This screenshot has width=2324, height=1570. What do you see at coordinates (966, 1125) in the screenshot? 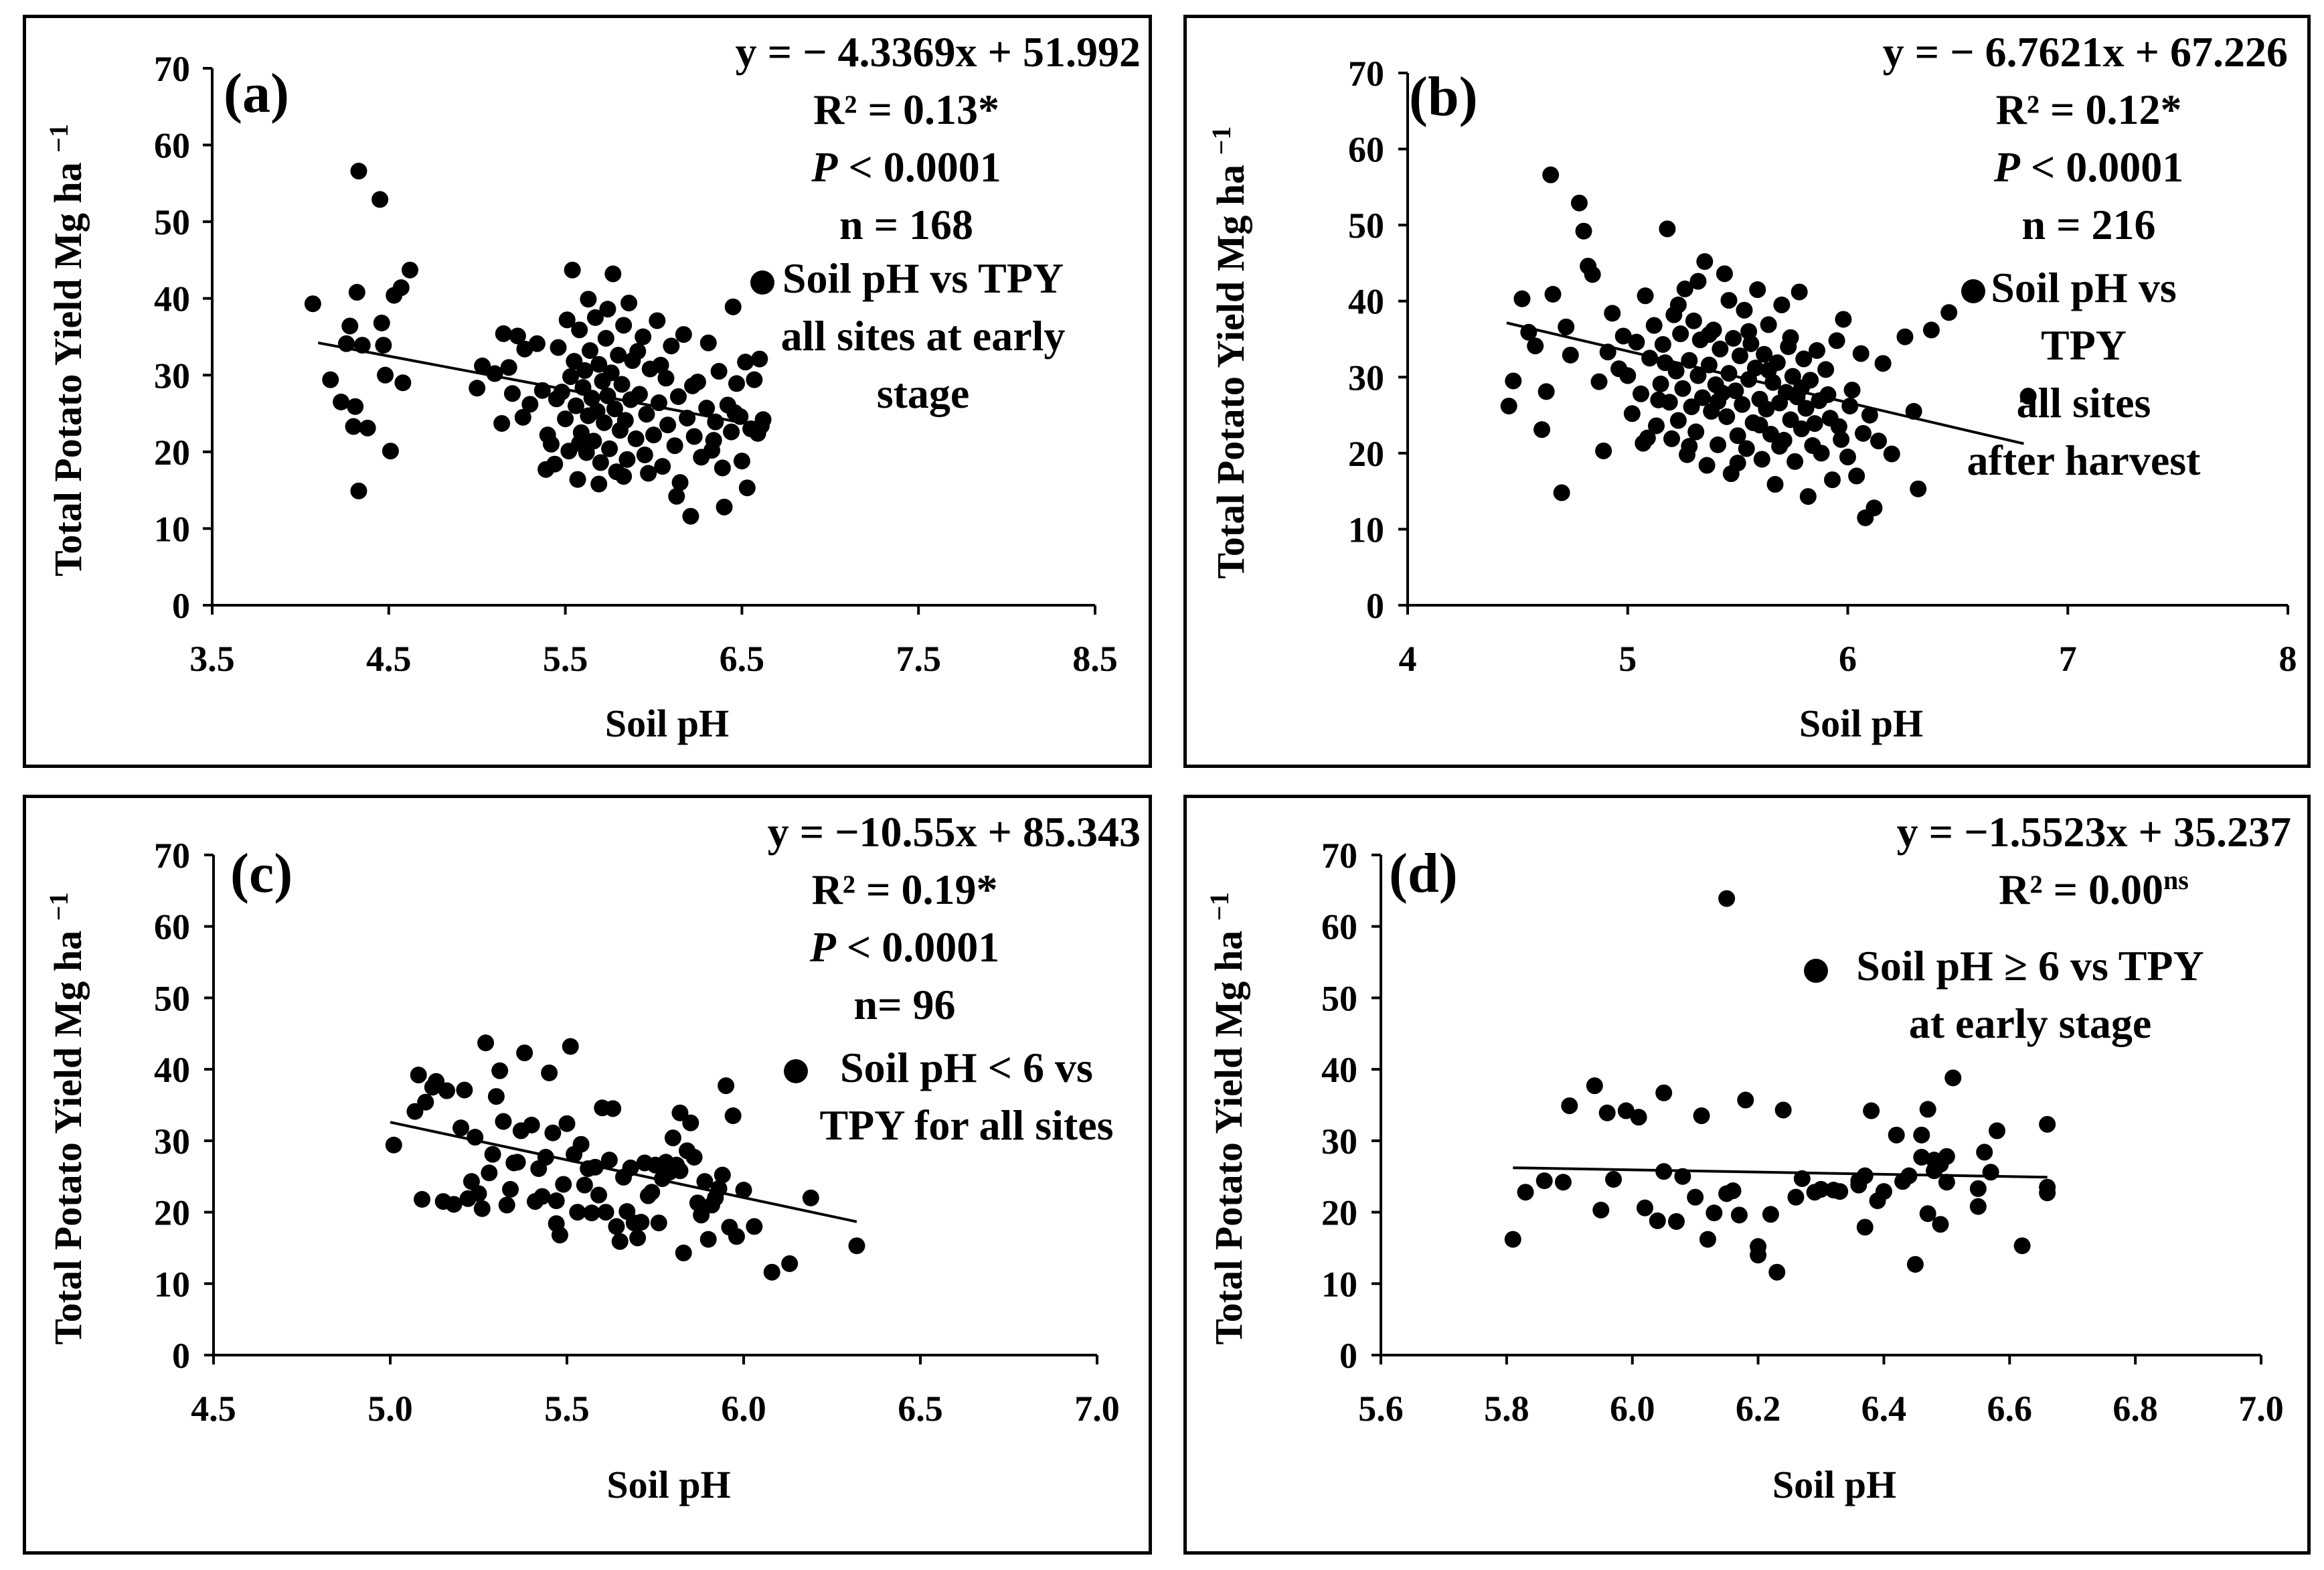
I see `legend-text: TPY for all sites` at bounding box center [966, 1125].